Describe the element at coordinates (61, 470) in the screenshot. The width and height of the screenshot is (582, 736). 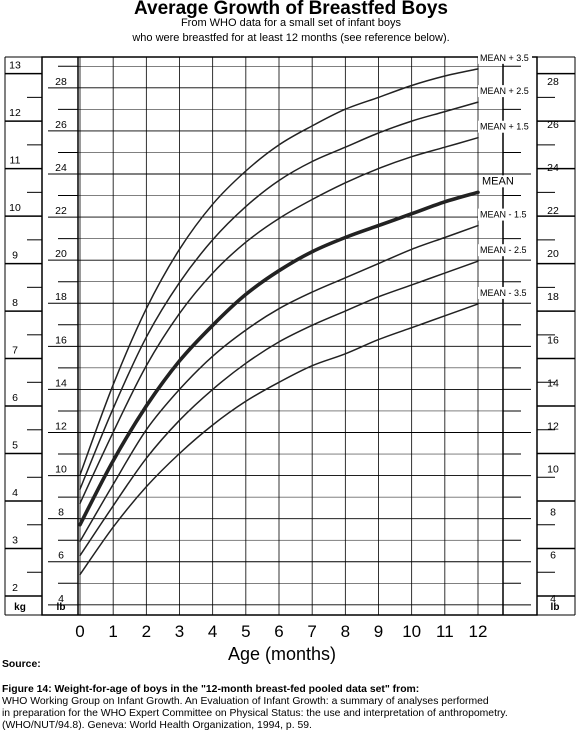
I see `lb-tick-label-left-10: 10` at that location.